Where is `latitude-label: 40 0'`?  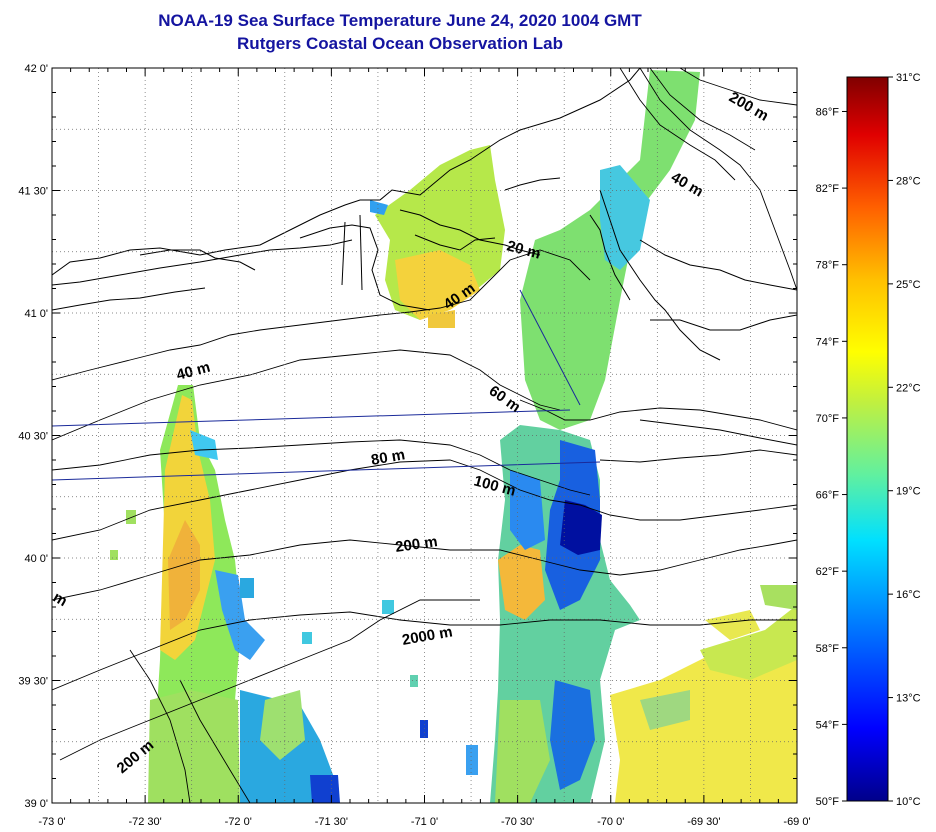
latitude-label: 40 0' is located at coordinates (36, 559).